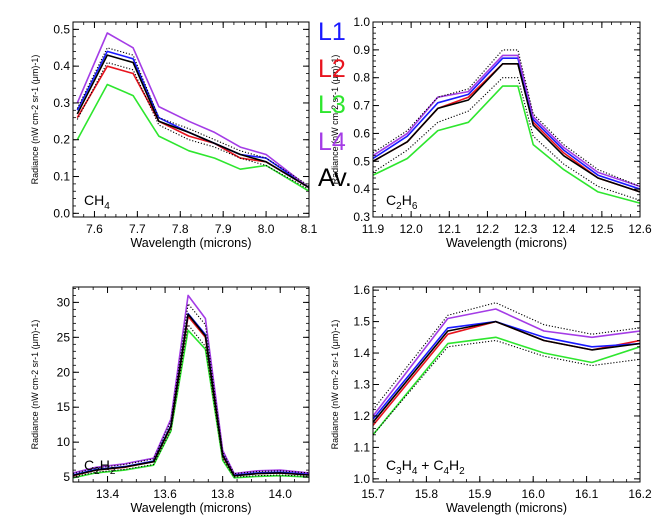 The height and width of the screenshot is (530, 664). What do you see at coordinates (526, 229) in the screenshot?
I see `x-tick-label: 12.3` at bounding box center [526, 229].